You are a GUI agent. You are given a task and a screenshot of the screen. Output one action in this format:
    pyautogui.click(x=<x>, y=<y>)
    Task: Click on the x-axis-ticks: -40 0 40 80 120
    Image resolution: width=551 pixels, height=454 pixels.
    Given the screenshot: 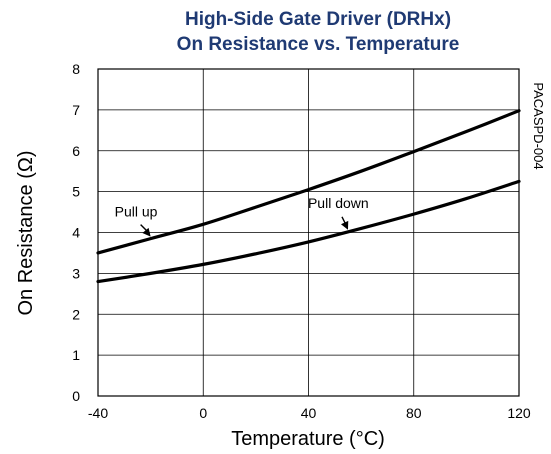 What is the action you would take?
    pyautogui.click(x=309, y=413)
    